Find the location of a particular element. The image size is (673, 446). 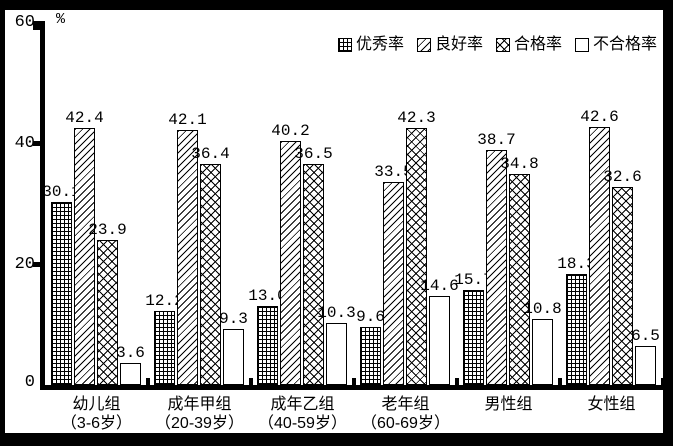

y-tick-label-40: 40 is located at coordinates (24, 143).